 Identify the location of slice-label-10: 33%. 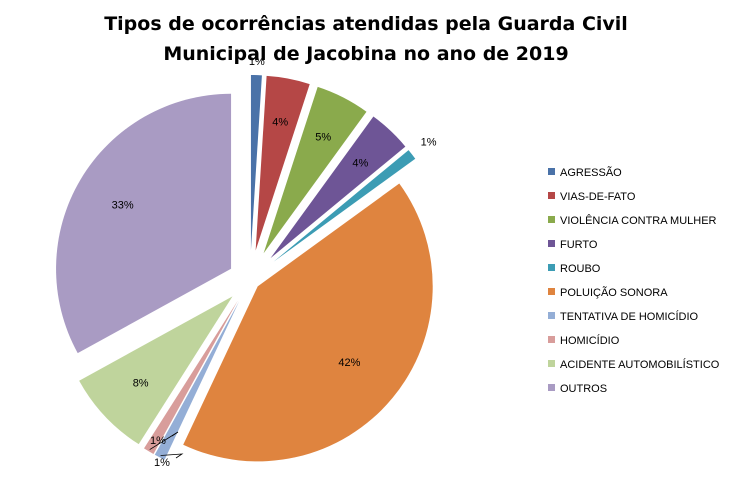
(123, 206).